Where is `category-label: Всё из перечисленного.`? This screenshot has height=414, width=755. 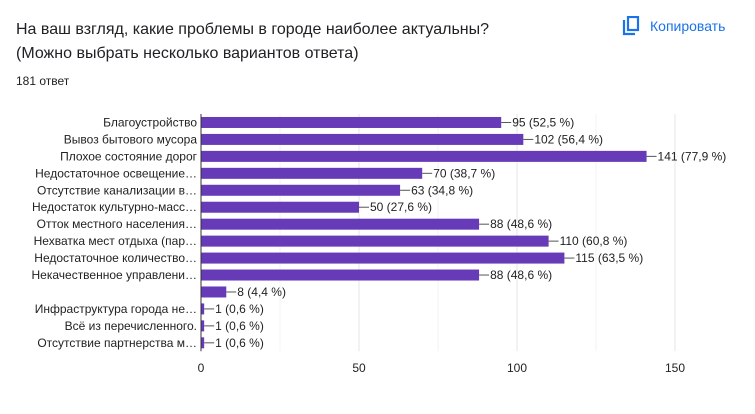
category-label: Всё из перечисленного. is located at coordinates (131, 326).